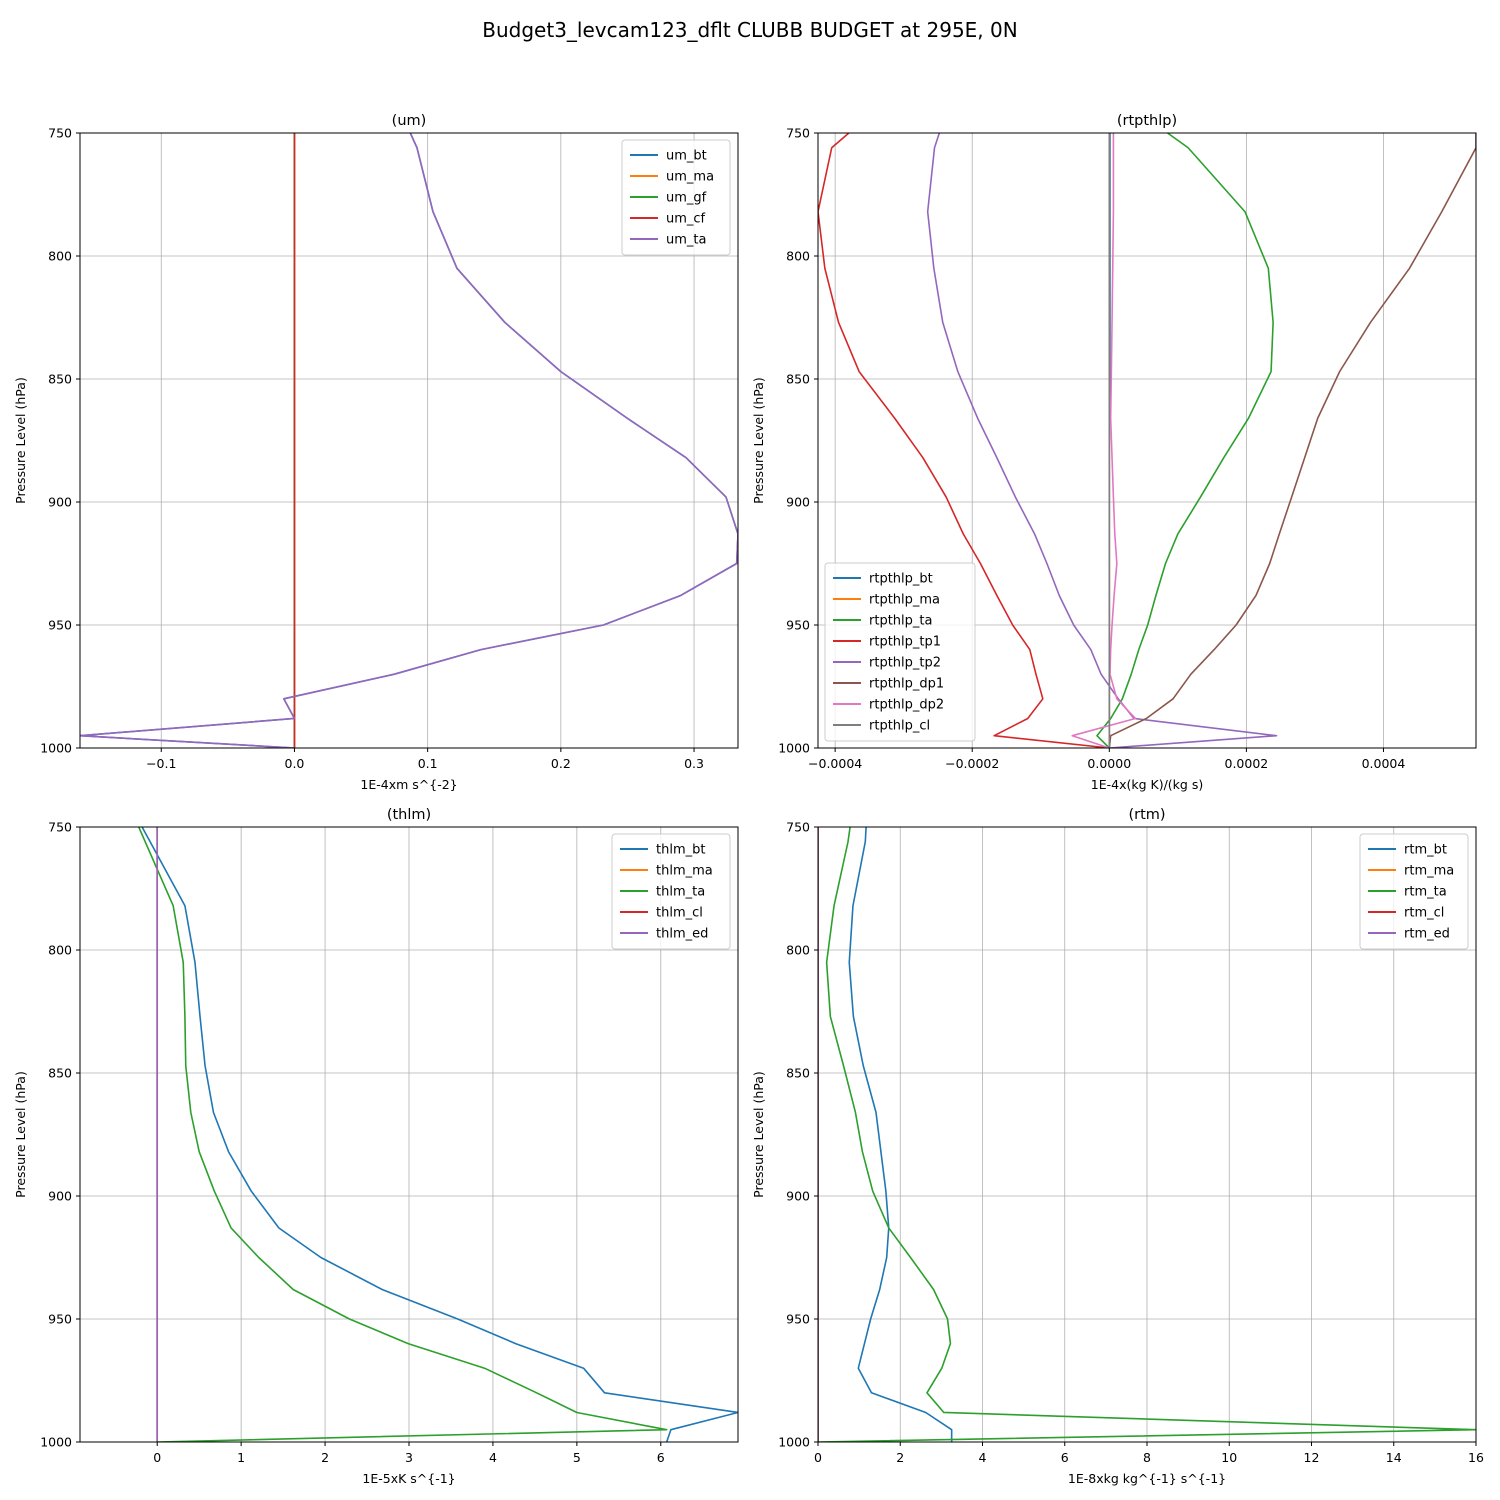 The width and height of the screenshot is (1500, 1500). I want to click on series-line-rtpthlp_dp2, so click(1104, 440).